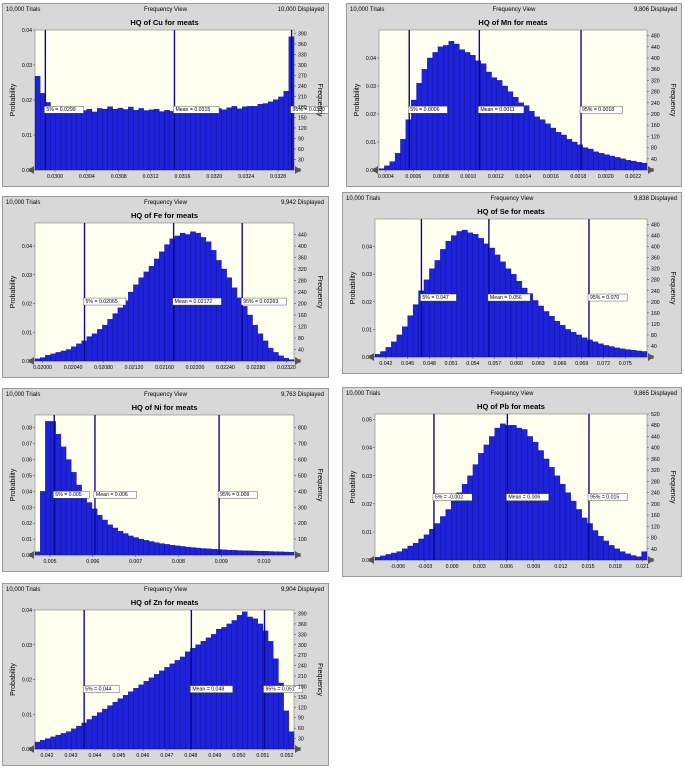 This screenshot has height=768, width=685. What do you see at coordinates (452, 497) in the screenshot?
I see `percentile-label: 5% = -0.002` at bounding box center [452, 497].